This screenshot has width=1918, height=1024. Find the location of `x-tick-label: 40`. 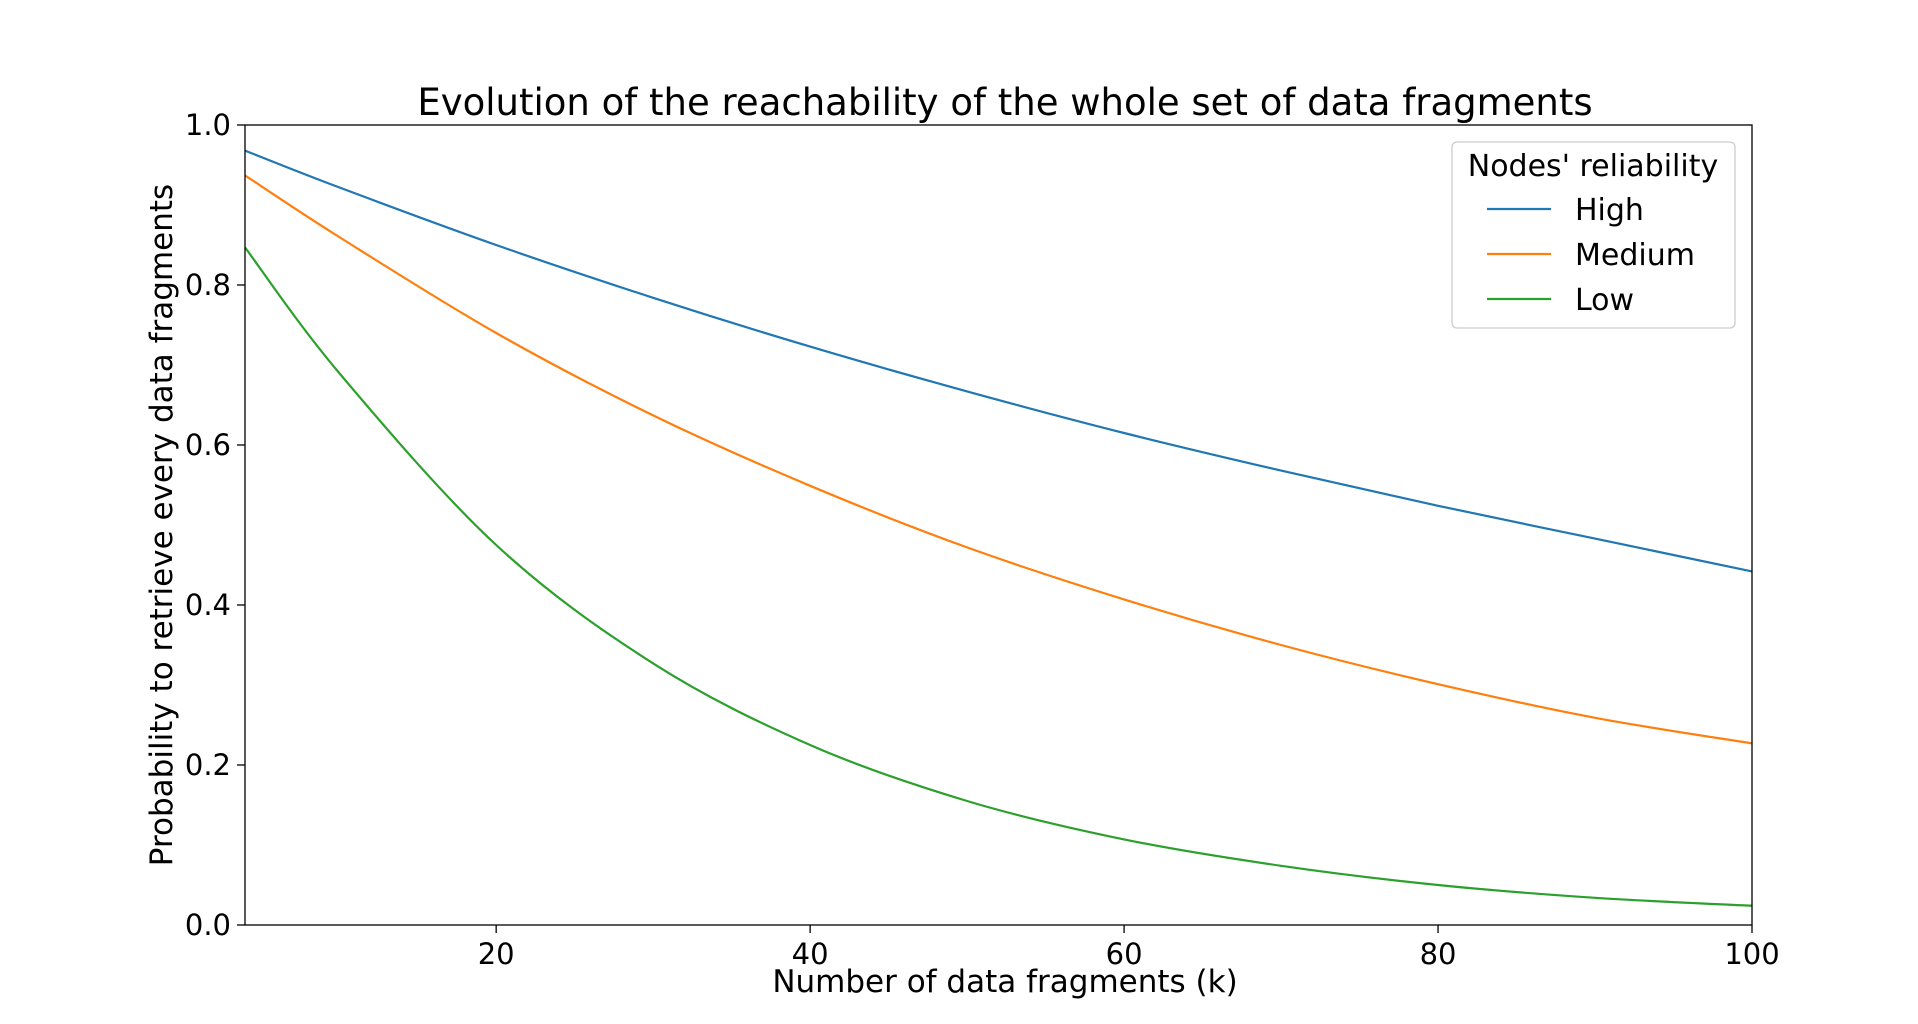

x-tick-label: 40 is located at coordinates (810, 954).